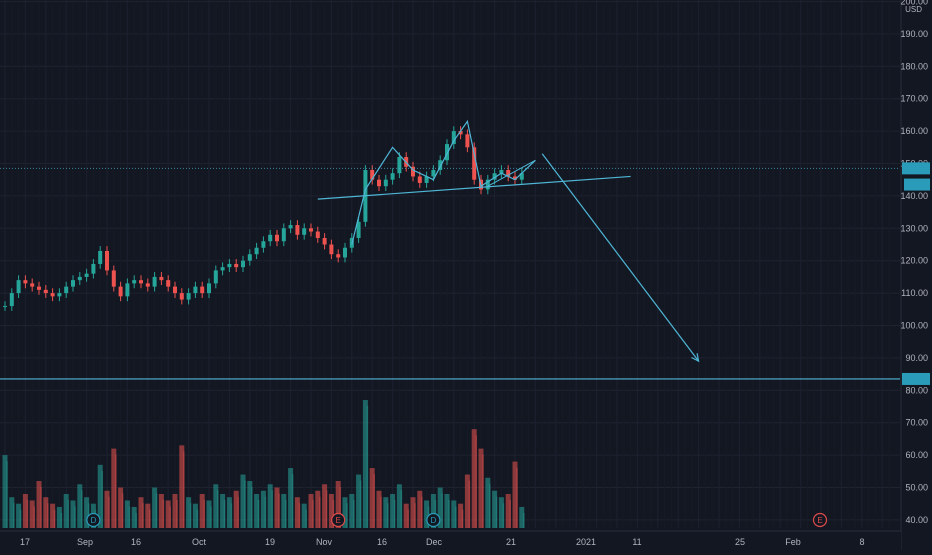  Describe the element at coordinates (85, 542) in the screenshot. I see `time-tick-label: Sep` at that location.